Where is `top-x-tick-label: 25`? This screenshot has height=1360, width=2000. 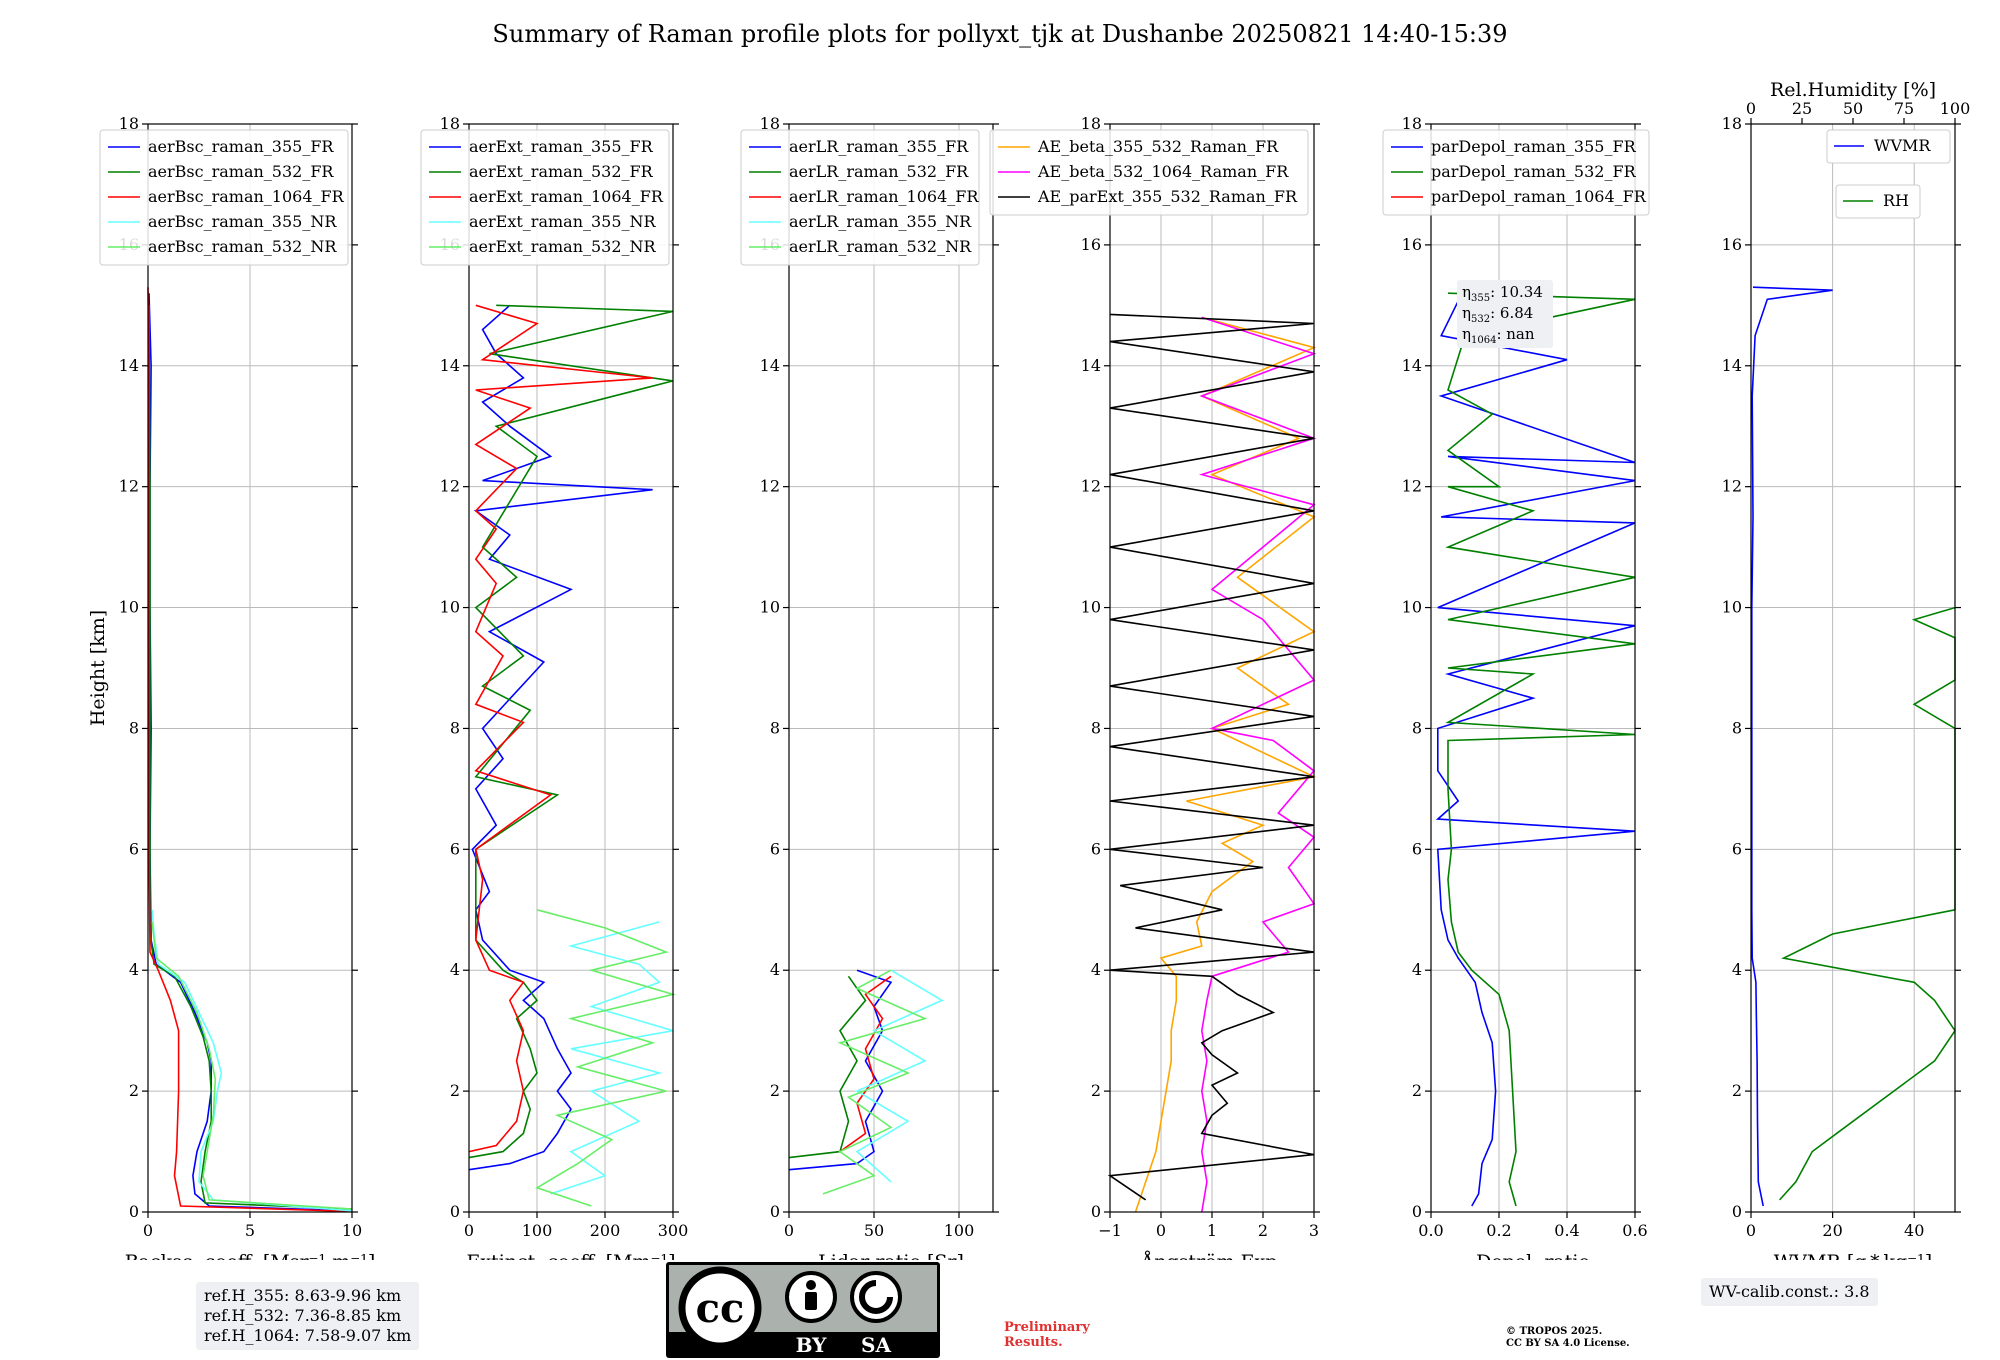
top-x-tick-label: 25 is located at coordinates (1802, 108).